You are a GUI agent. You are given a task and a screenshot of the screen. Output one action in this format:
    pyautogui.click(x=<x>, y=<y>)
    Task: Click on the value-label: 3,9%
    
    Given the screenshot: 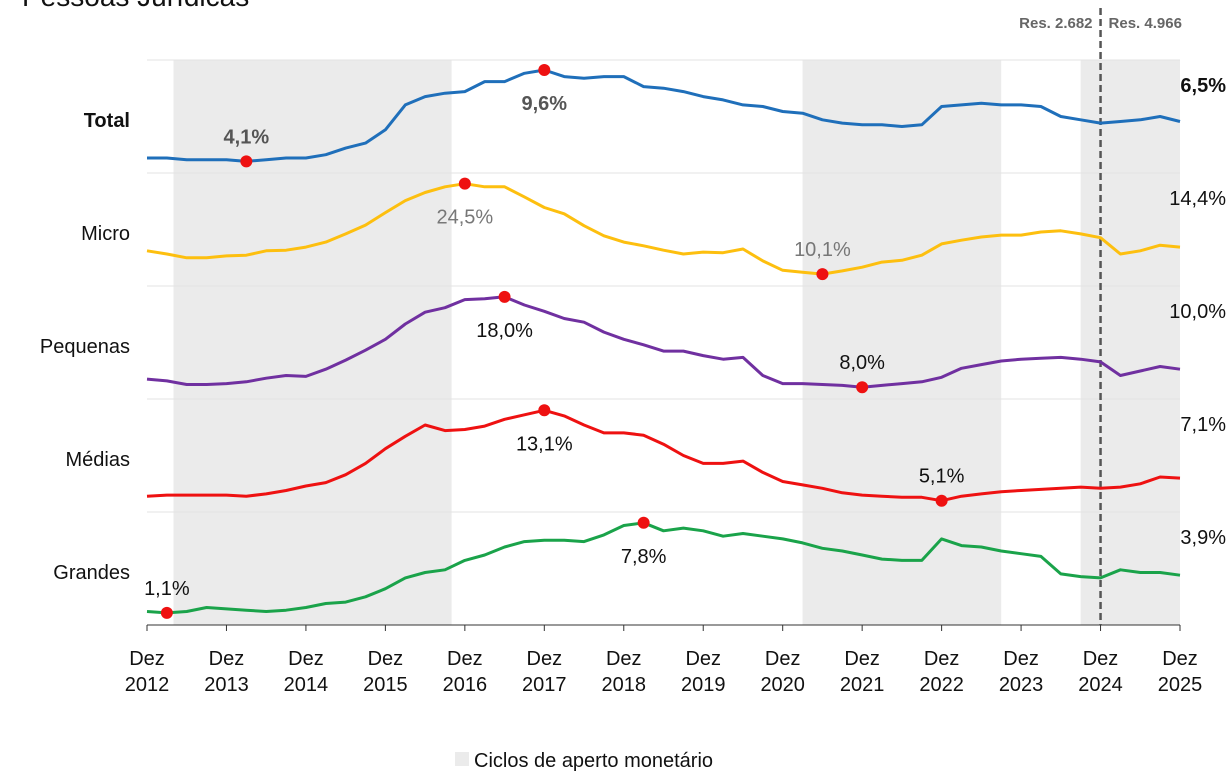 What is the action you would take?
    pyautogui.click(x=1203, y=538)
    